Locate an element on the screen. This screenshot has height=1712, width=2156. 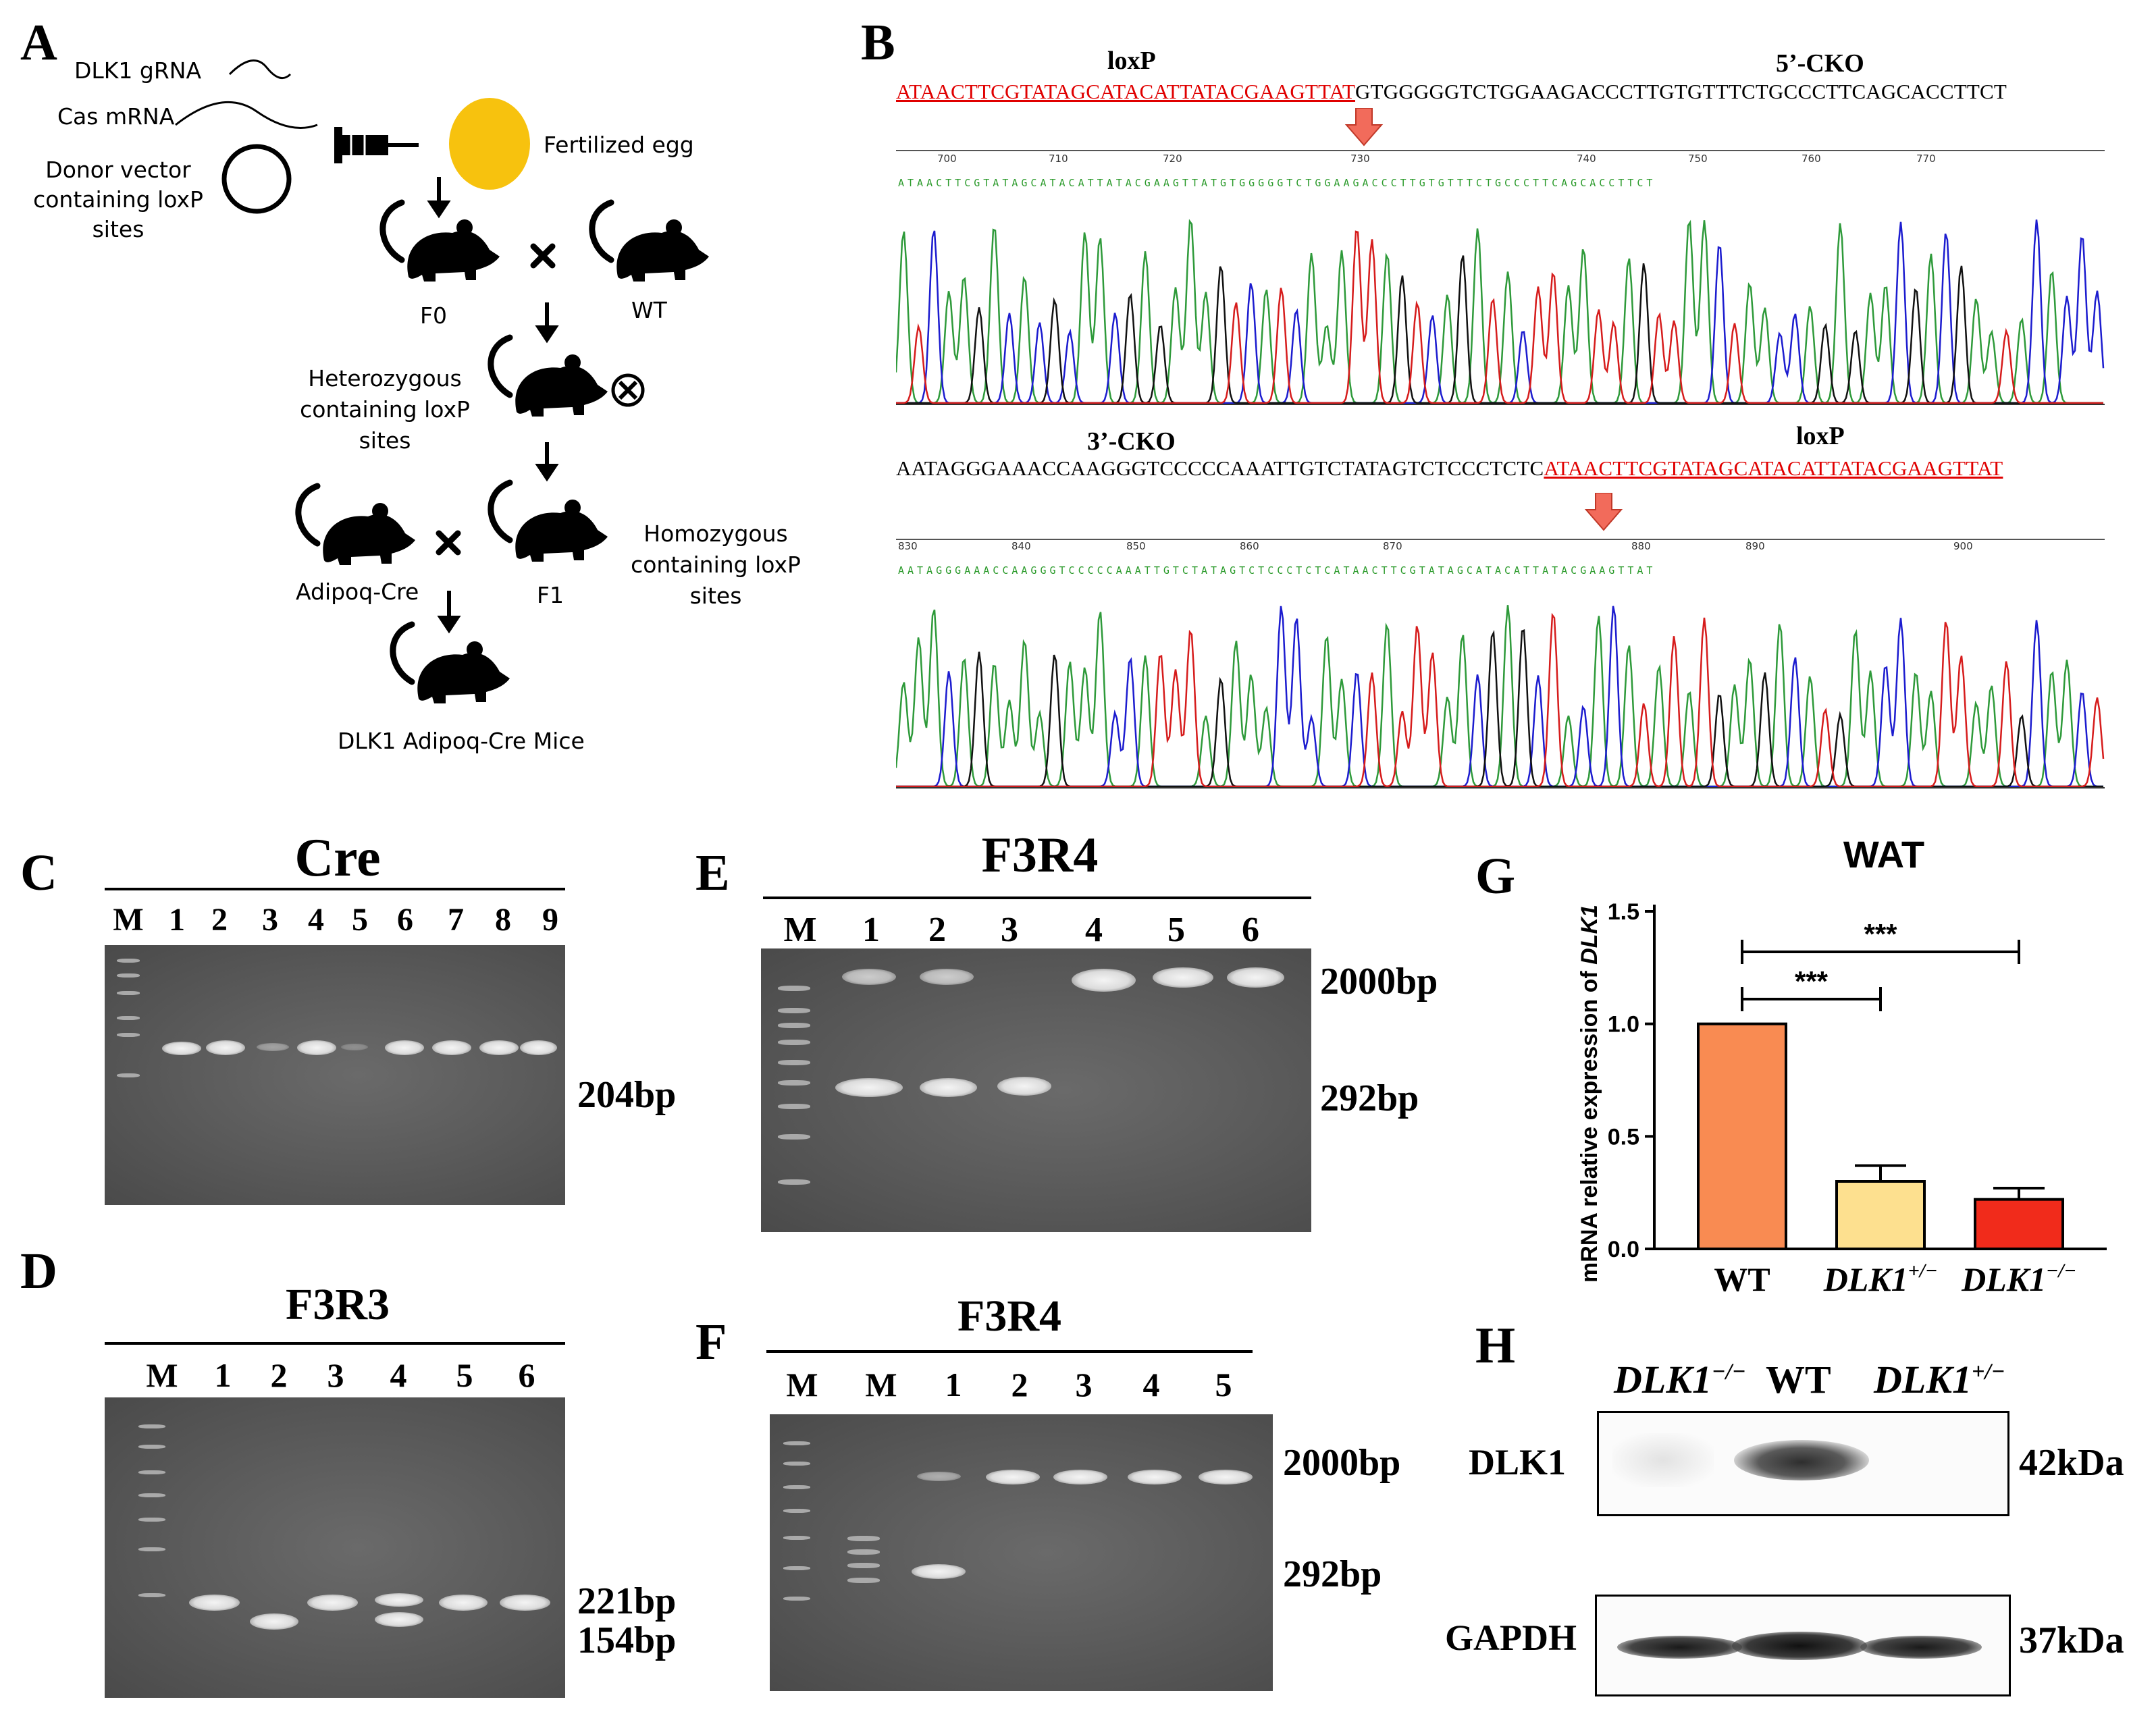
bottom-tick: 900 is located at coordinates (1963, 546).